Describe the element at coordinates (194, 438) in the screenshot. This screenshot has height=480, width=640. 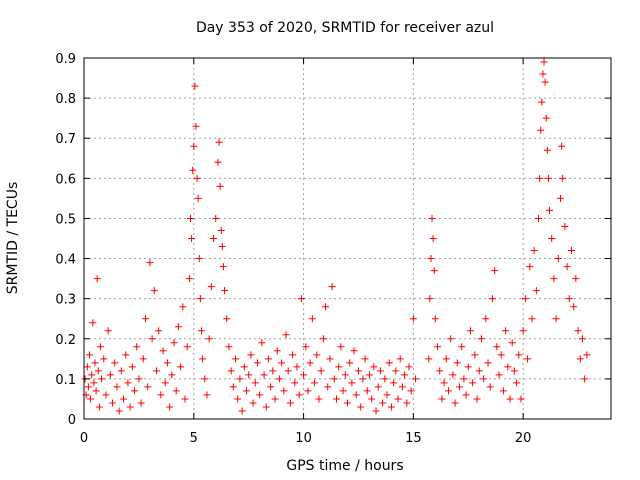
I see `x-tick-label: 5` at that location.